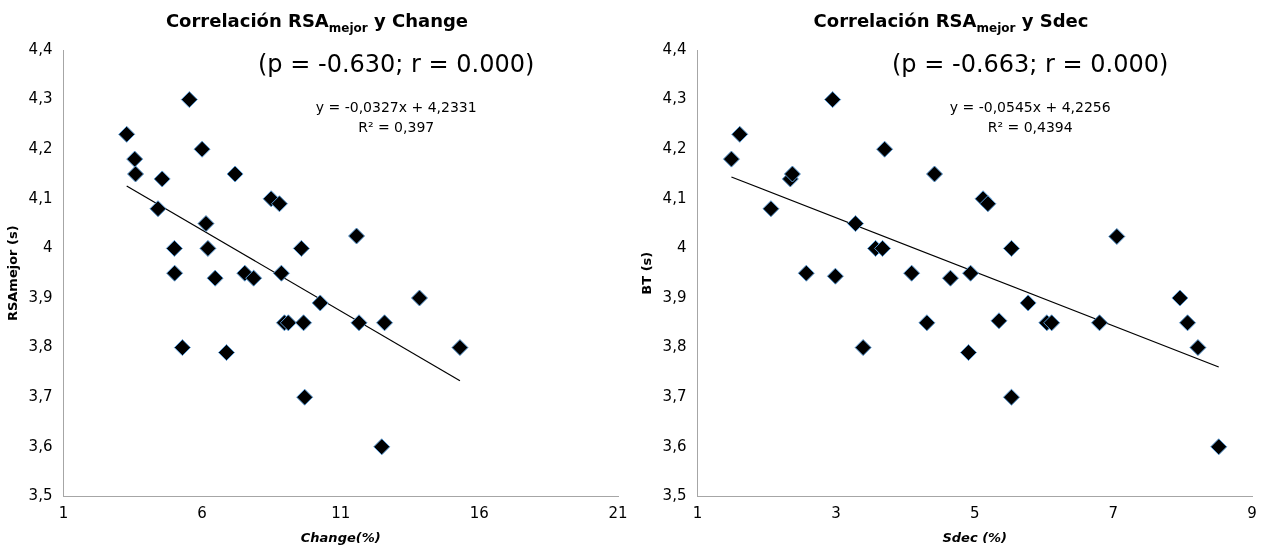  What do you see at coordinates (396, 64) in the screenshot?
I see `annotation: (p = -0.630; r = 0.000)` at bounding box center [396, 64].